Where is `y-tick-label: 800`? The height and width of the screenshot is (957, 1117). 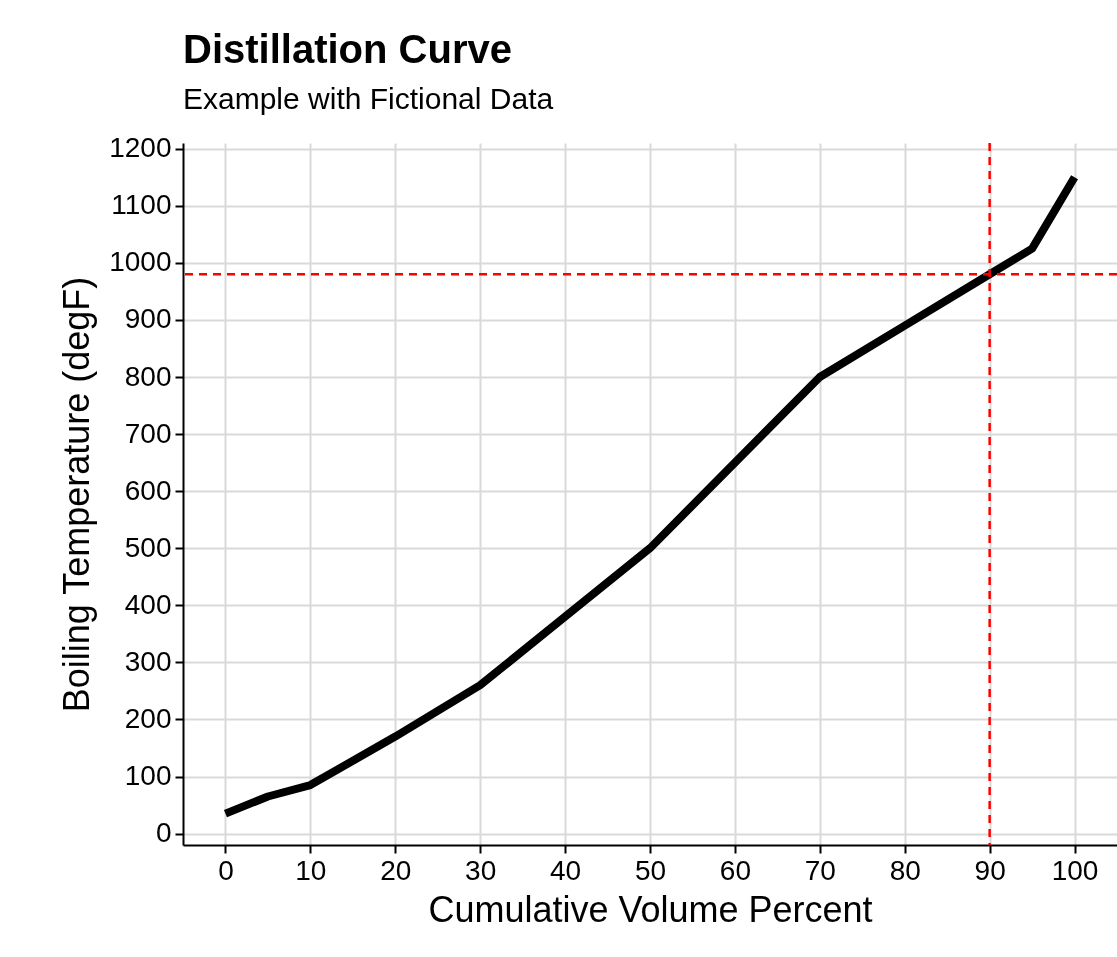
y-tick-label: 800 is located at coordinates (148, 376).